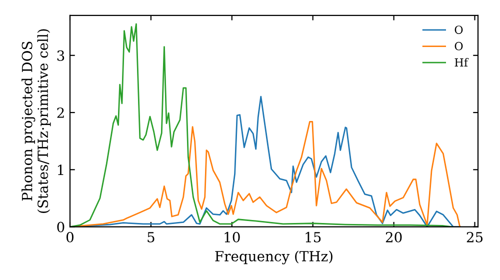 The image size is (500, 280). What do you see at coordinates (313, 237) in the screenshot?
I see `x-tick-label: 15` at bounding box center [313, 237].